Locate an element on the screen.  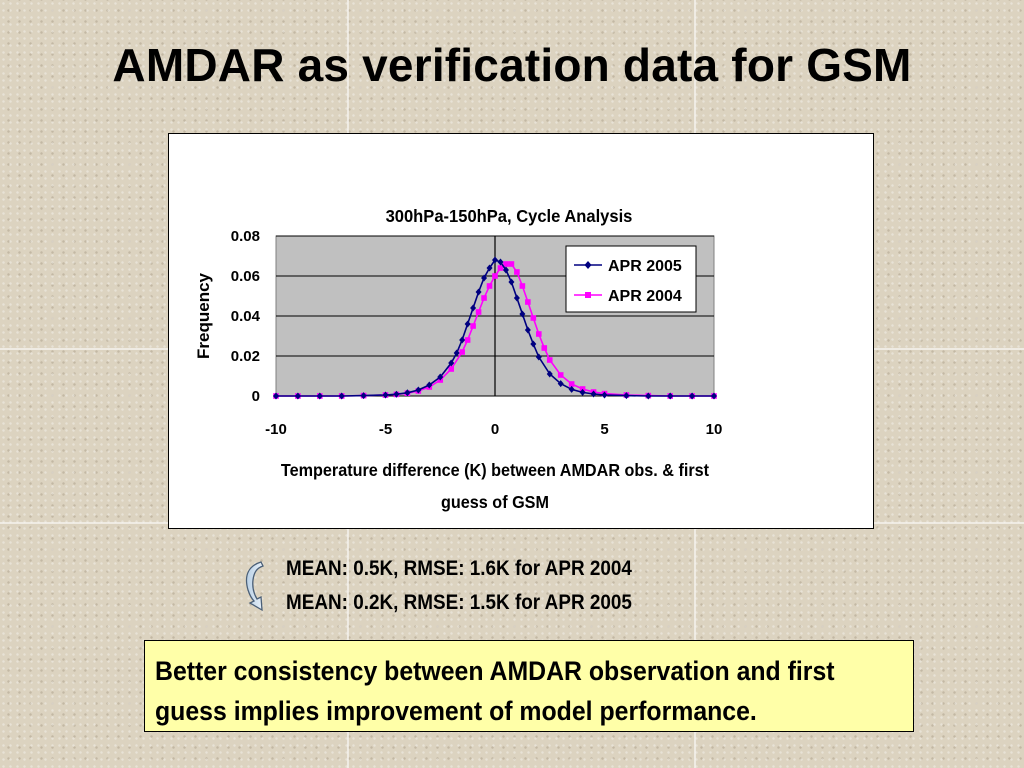
x-tick-label: 10 is located at coordinates (714, 429).